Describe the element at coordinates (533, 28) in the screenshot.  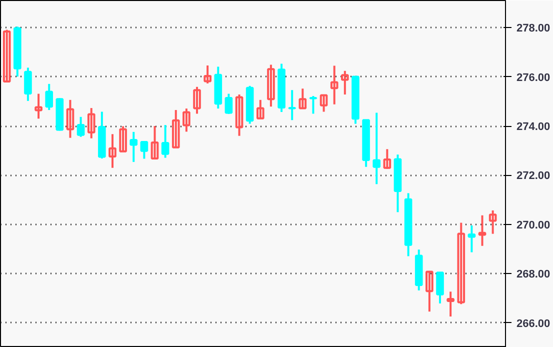
I see `y-tick-label: 278.00` at that location.